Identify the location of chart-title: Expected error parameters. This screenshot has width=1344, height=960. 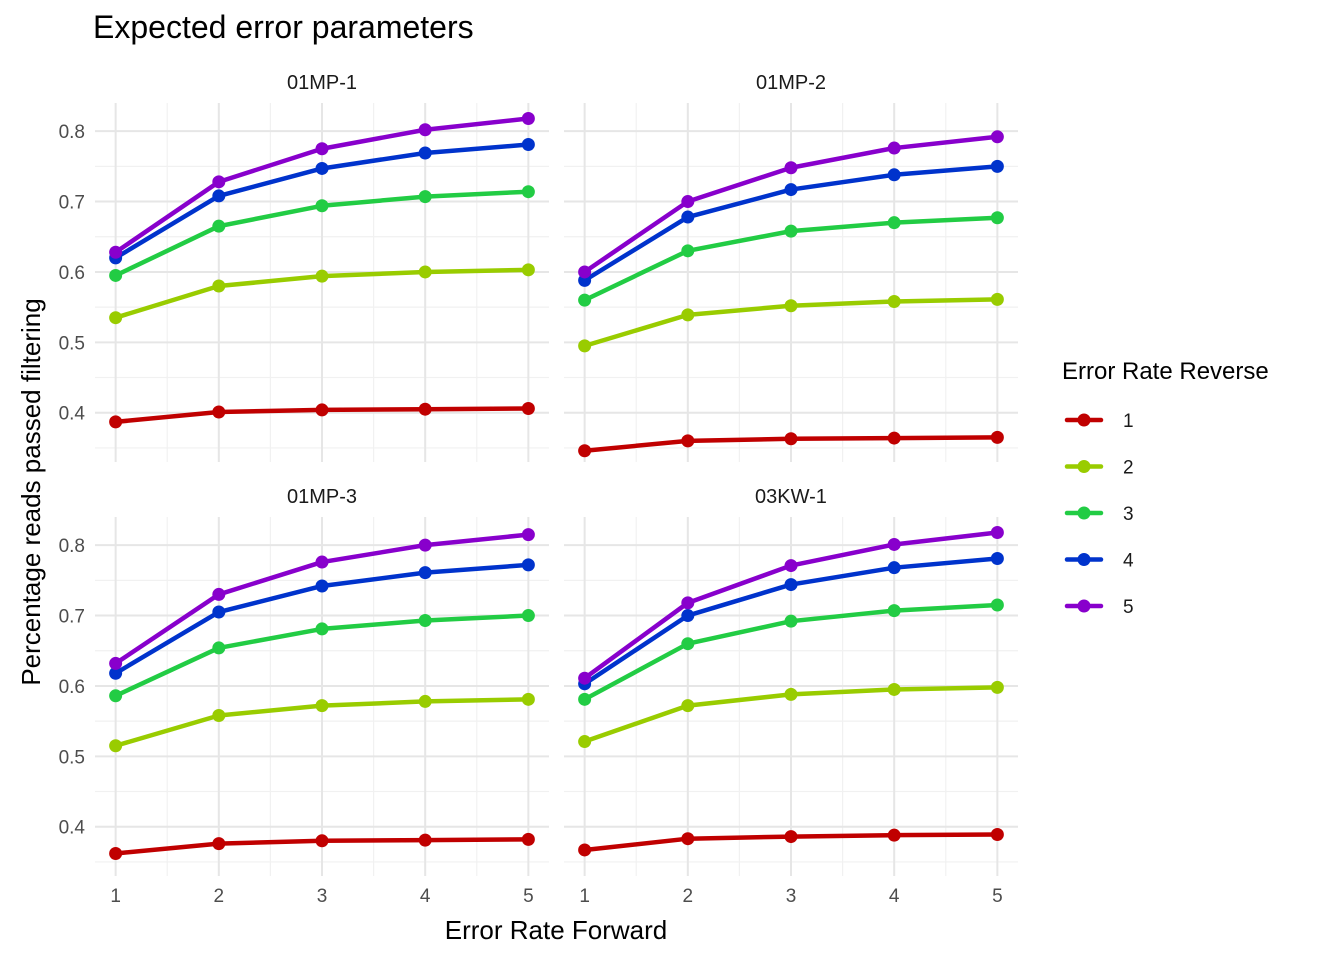
(283, 27).